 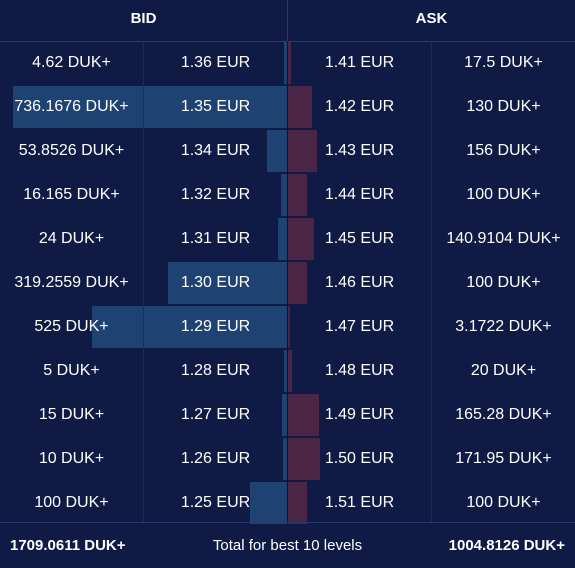 What do you see at coordinates (71, 414) in the screenshot?
I see `bid-amount: 15 DUK+` at bounding box center [71, 414].